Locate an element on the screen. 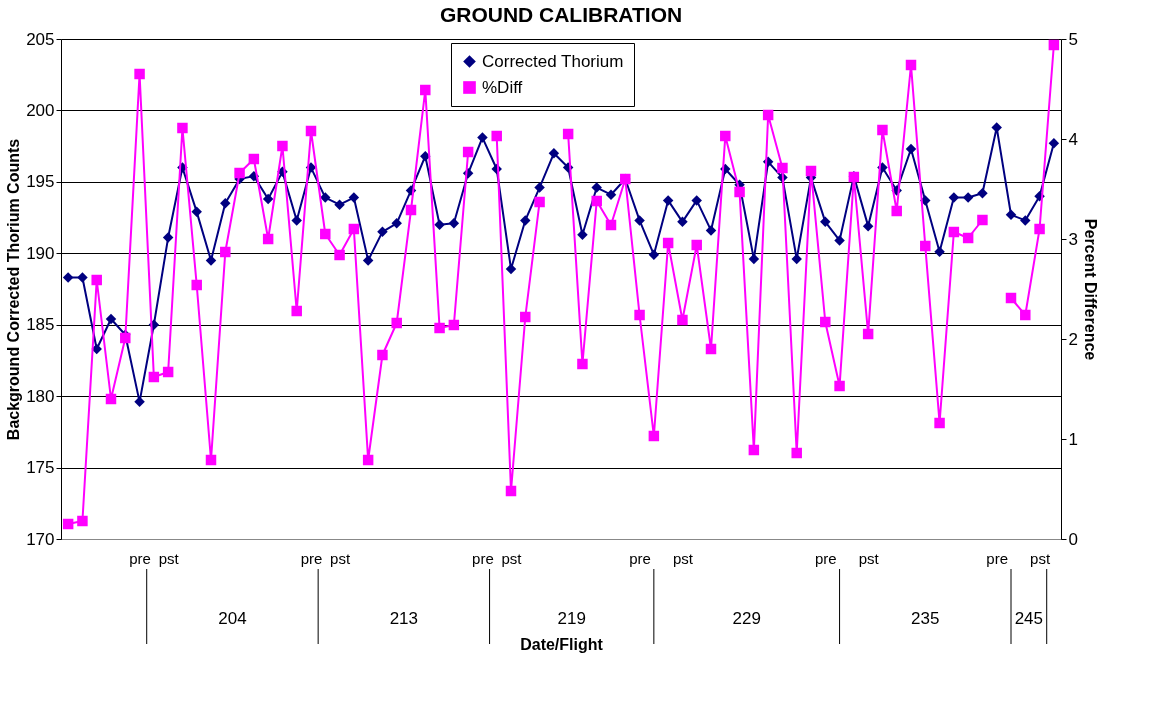 This screenshot has width=1176, height=713. y-axis-title: Background Corrected Thorium Counts is located at coordinates (14, 289).